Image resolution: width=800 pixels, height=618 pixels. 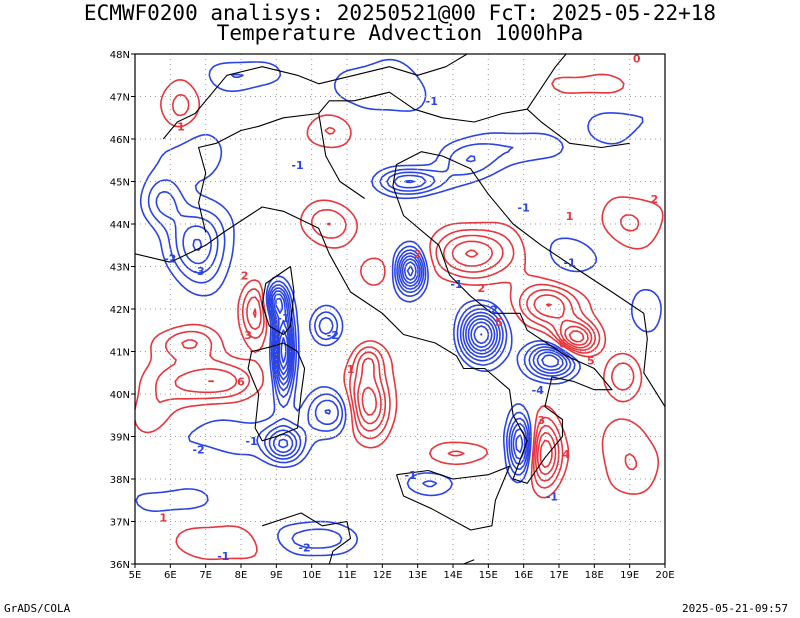 I want to click on contour-label: 4, so click(x=566, y=454).